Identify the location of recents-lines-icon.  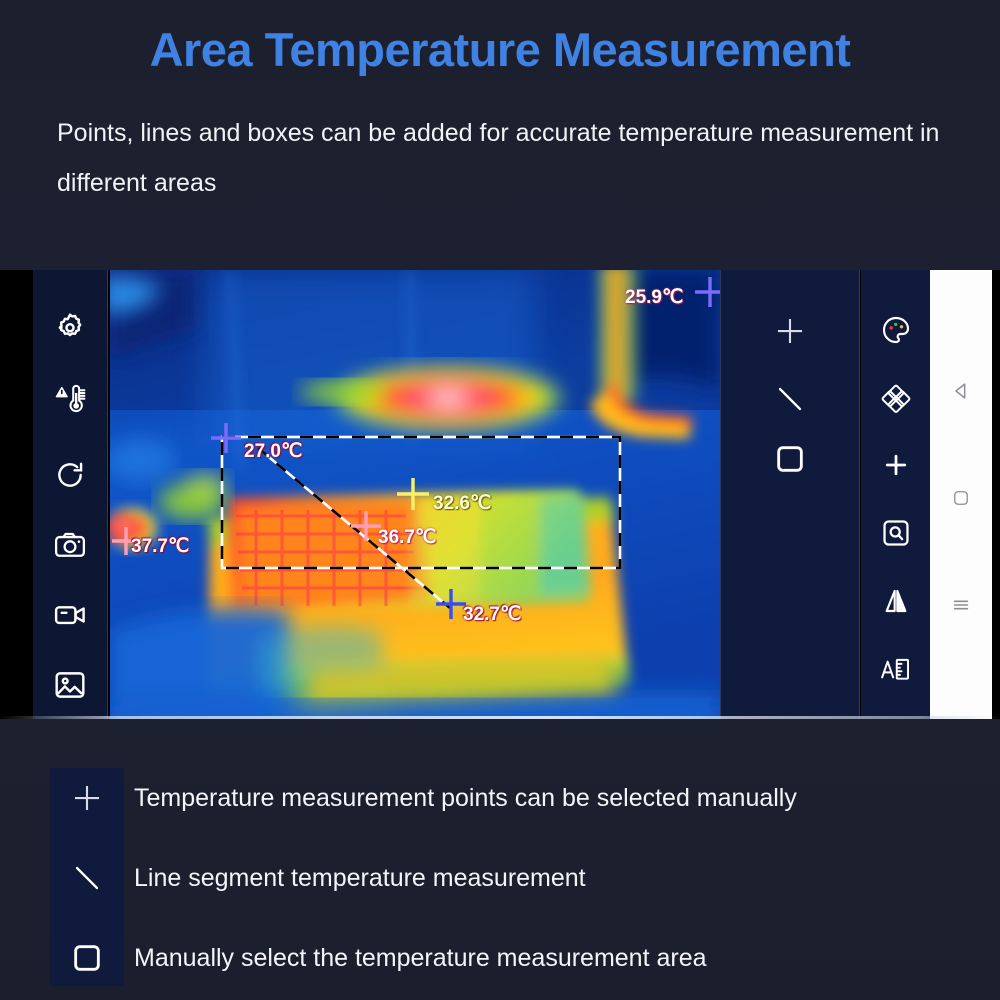
(961, 605).